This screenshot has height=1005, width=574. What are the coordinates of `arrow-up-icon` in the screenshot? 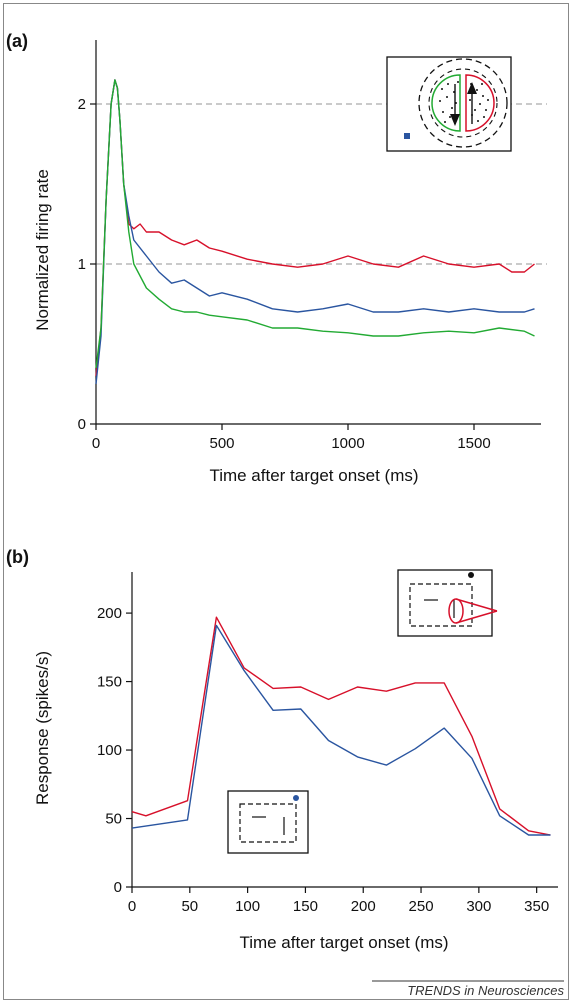 It's located at (472, 88).